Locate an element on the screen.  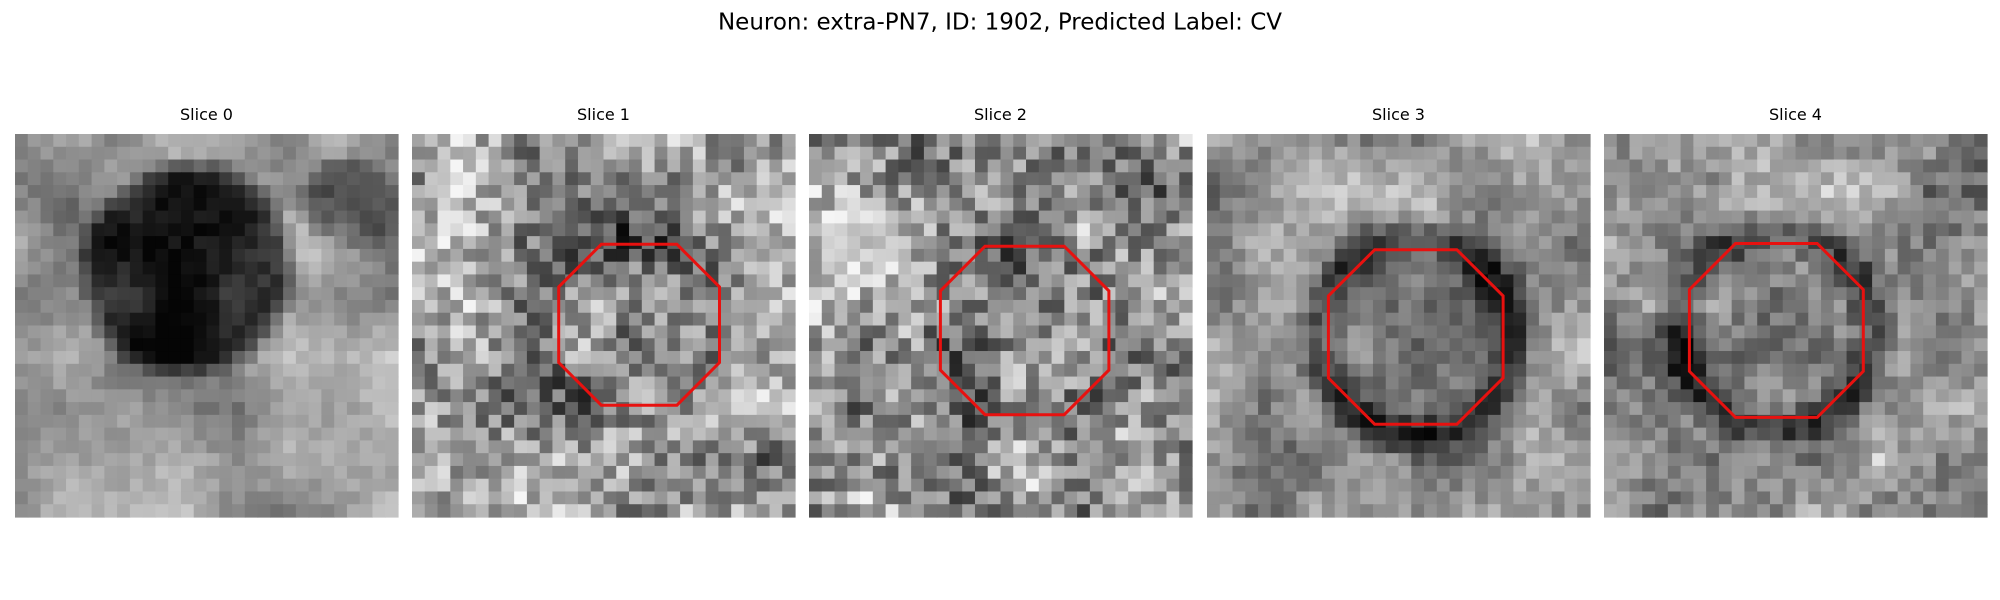
panel-title: Slice 2 is located at coordinates (1000, 114).